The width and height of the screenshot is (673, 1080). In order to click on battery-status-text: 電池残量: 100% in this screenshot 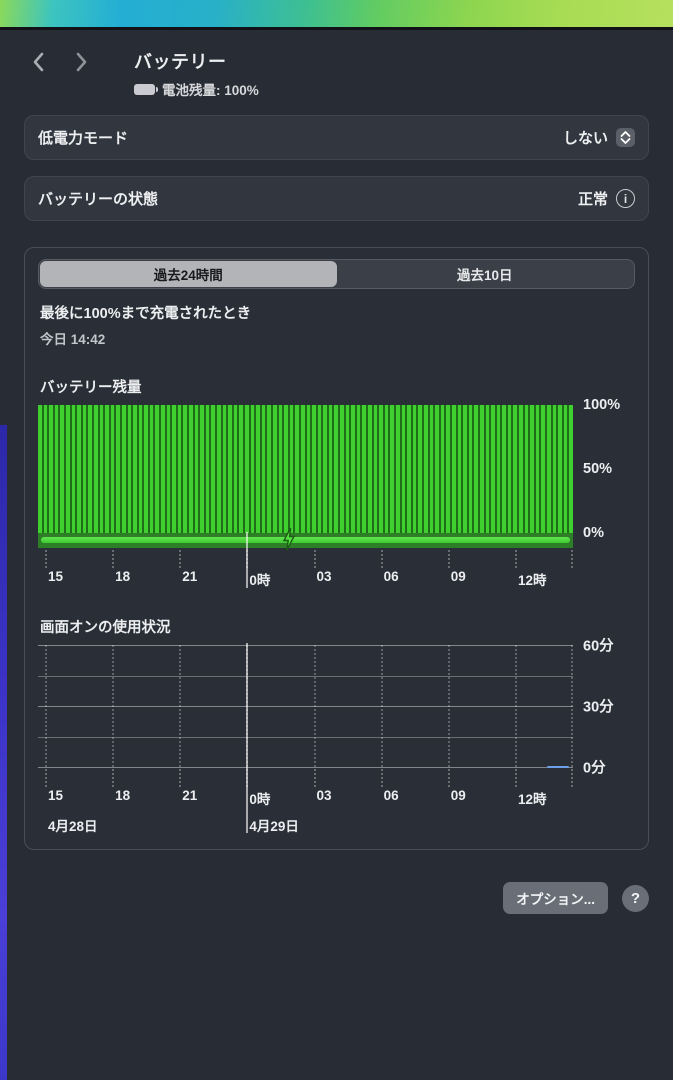, I will do `click(210, 90)`.